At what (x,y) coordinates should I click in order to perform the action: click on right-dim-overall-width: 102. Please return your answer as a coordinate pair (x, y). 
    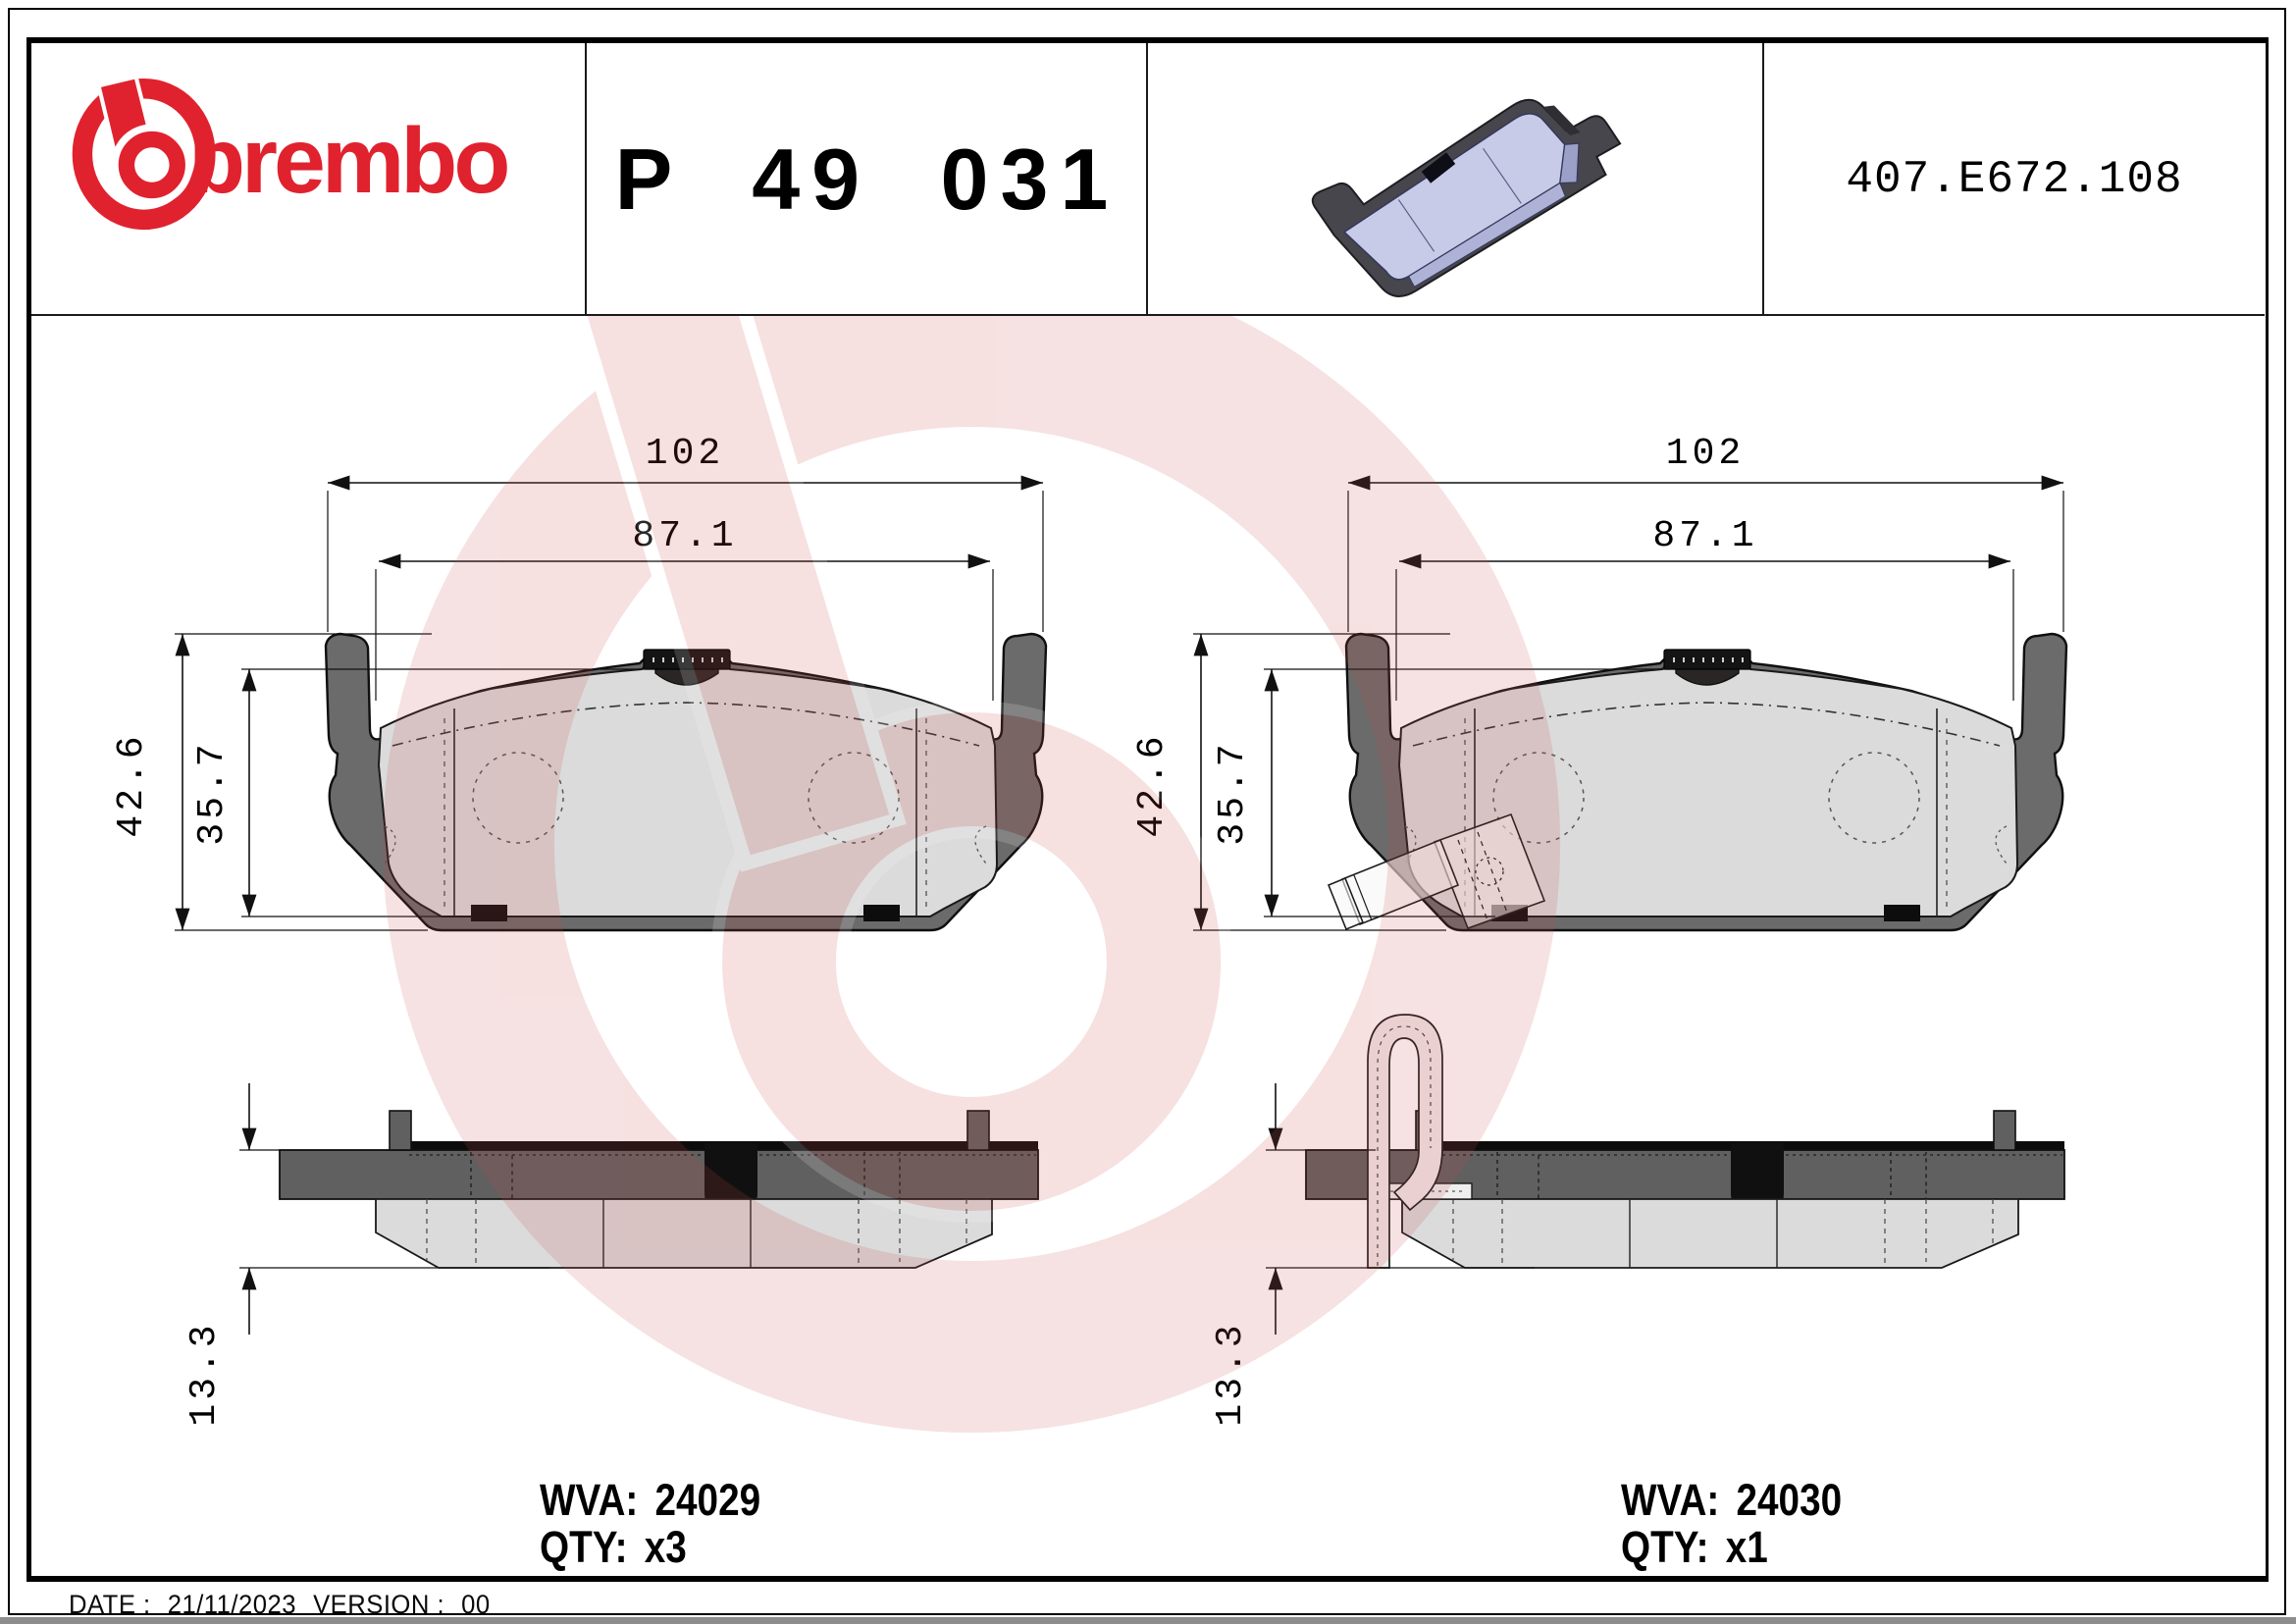
    Looking at the image, I should click on (1705, 454).